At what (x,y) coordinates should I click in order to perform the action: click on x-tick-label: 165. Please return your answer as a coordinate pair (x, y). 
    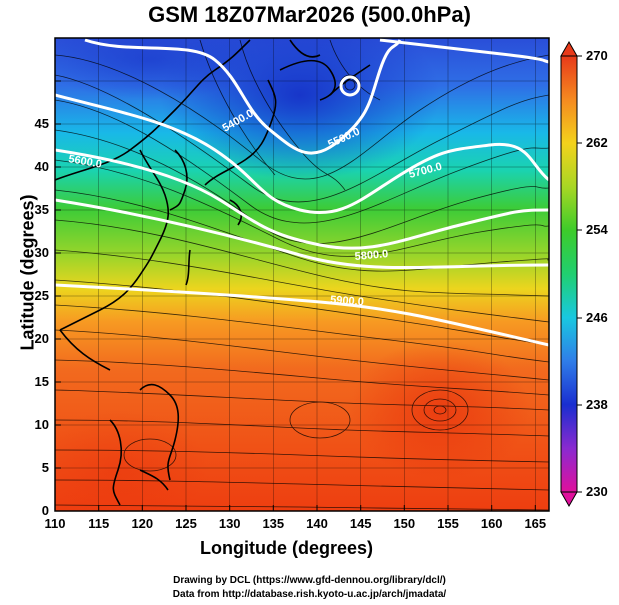
    Looking at the image, I should click on (535, 523).